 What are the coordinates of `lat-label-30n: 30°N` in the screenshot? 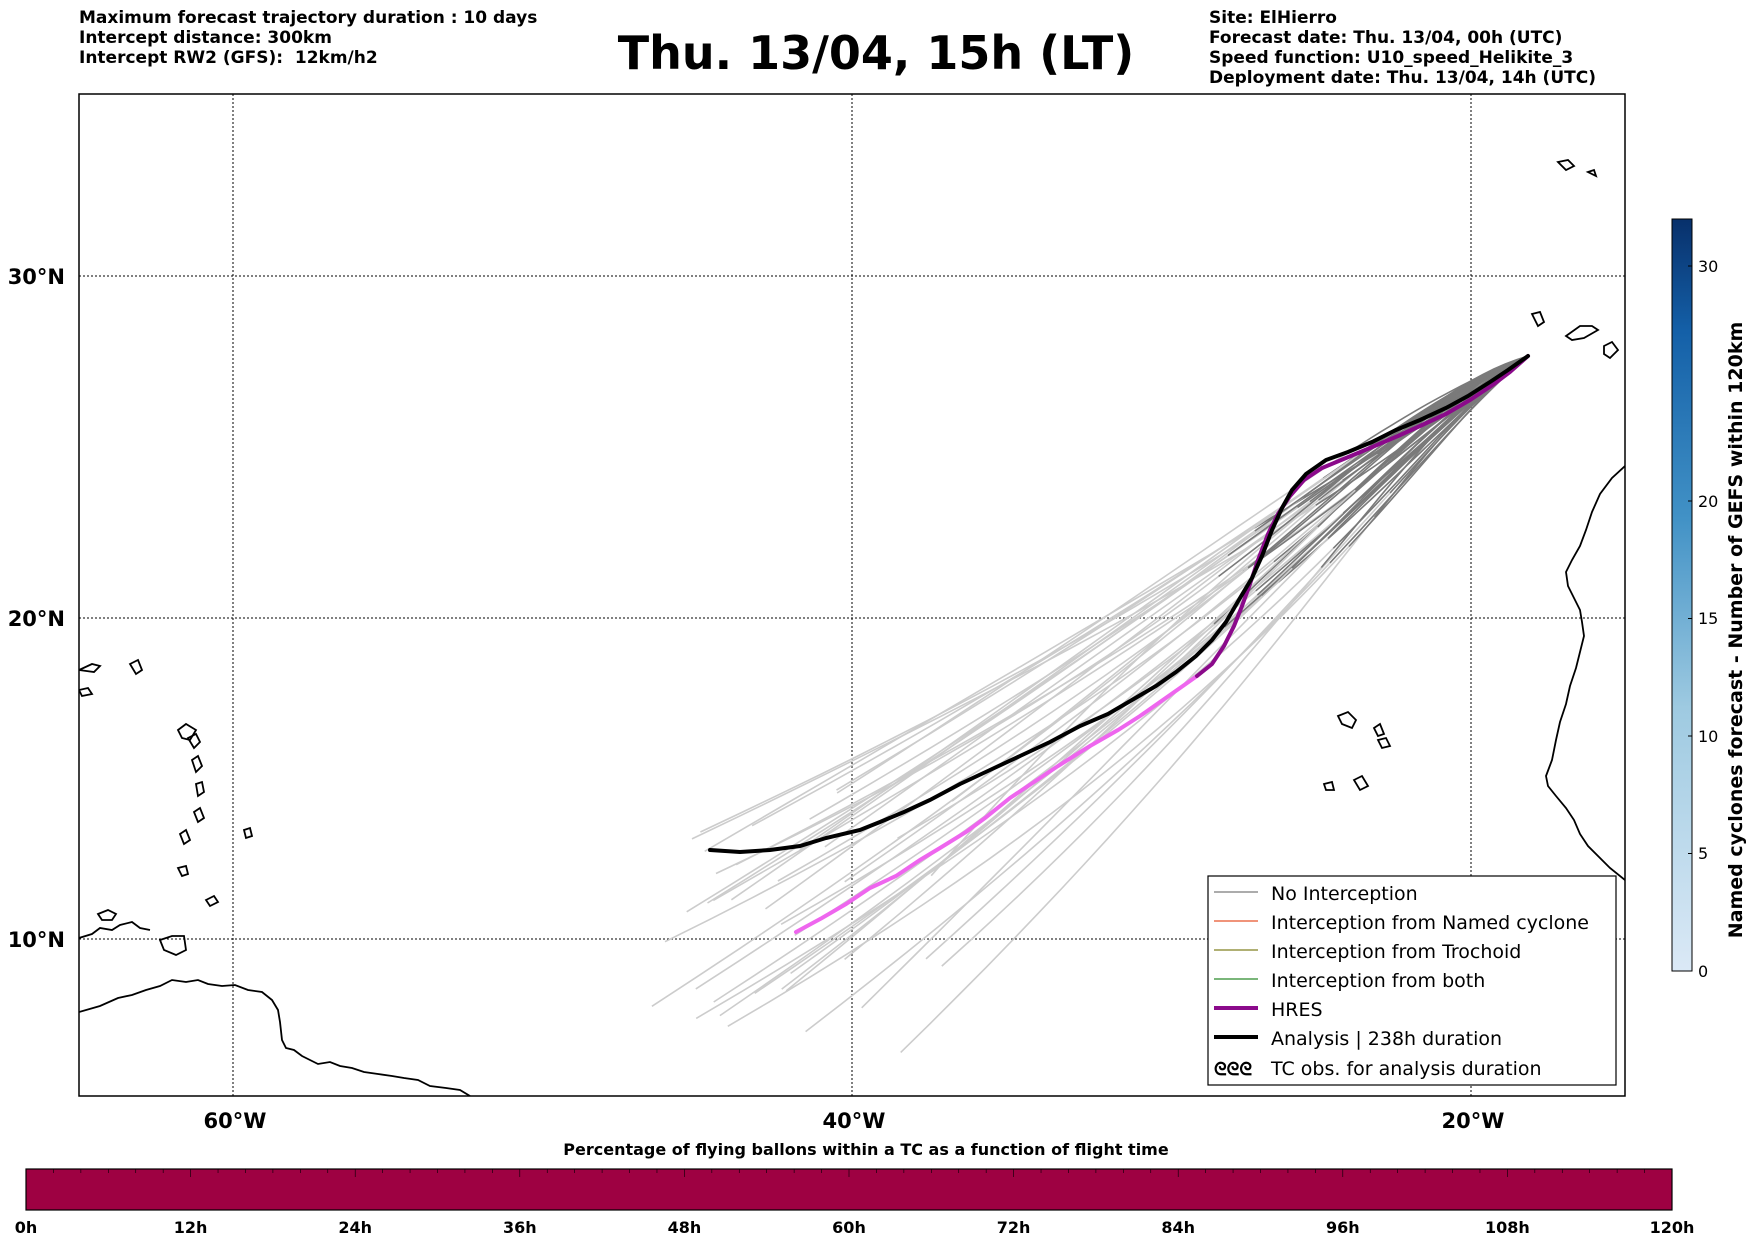 It's located at (36, 277).